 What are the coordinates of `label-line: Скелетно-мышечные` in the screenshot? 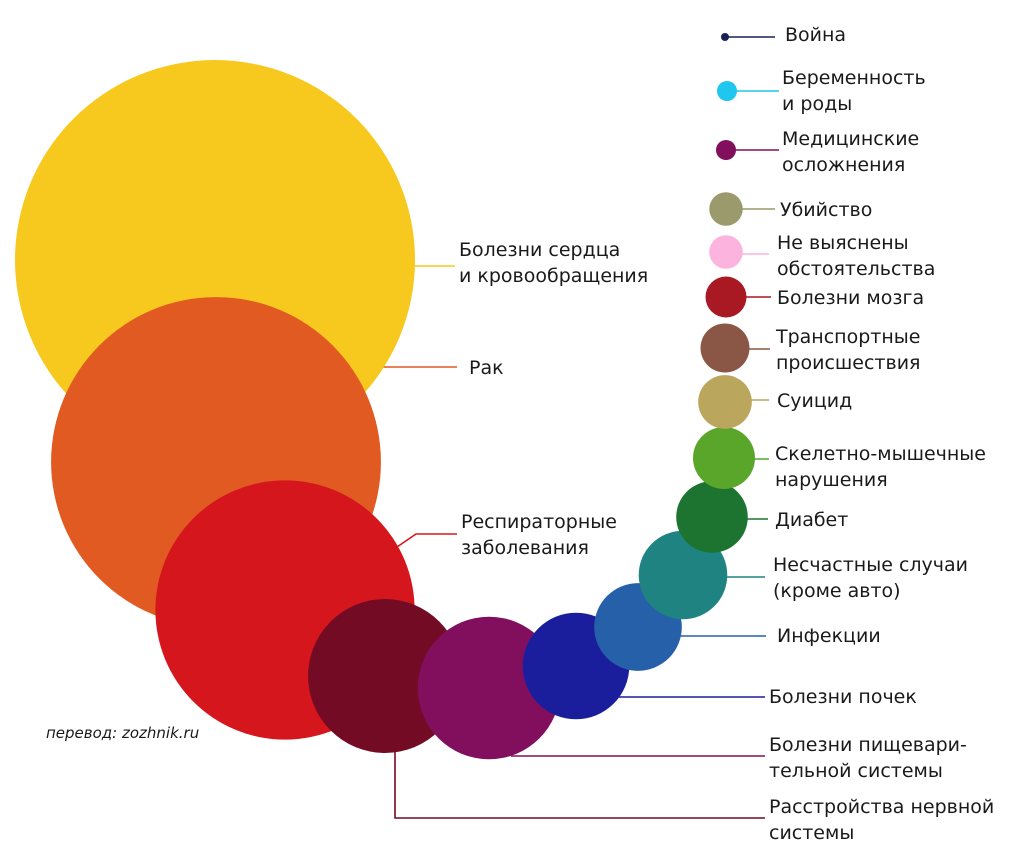 It's located at (880, 454).